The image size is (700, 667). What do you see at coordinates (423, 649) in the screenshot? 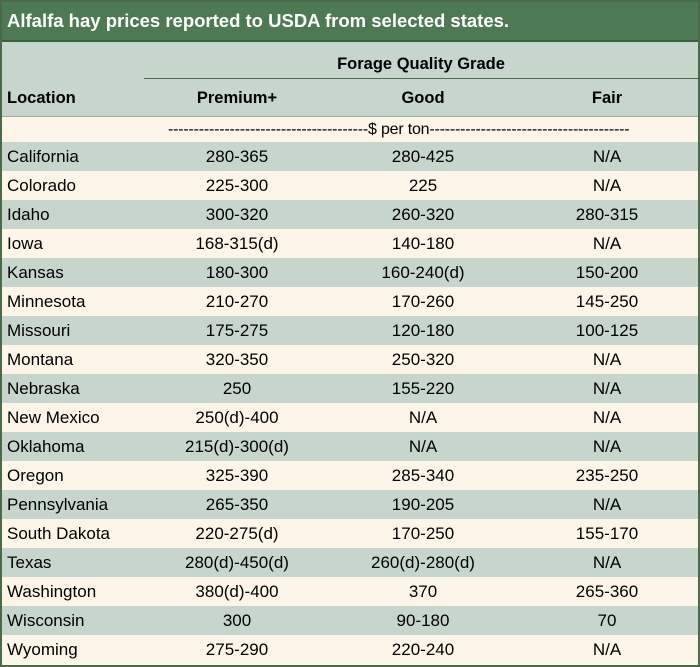
I see `good-price-cell: 220-240` at bounding box center [423, 649].